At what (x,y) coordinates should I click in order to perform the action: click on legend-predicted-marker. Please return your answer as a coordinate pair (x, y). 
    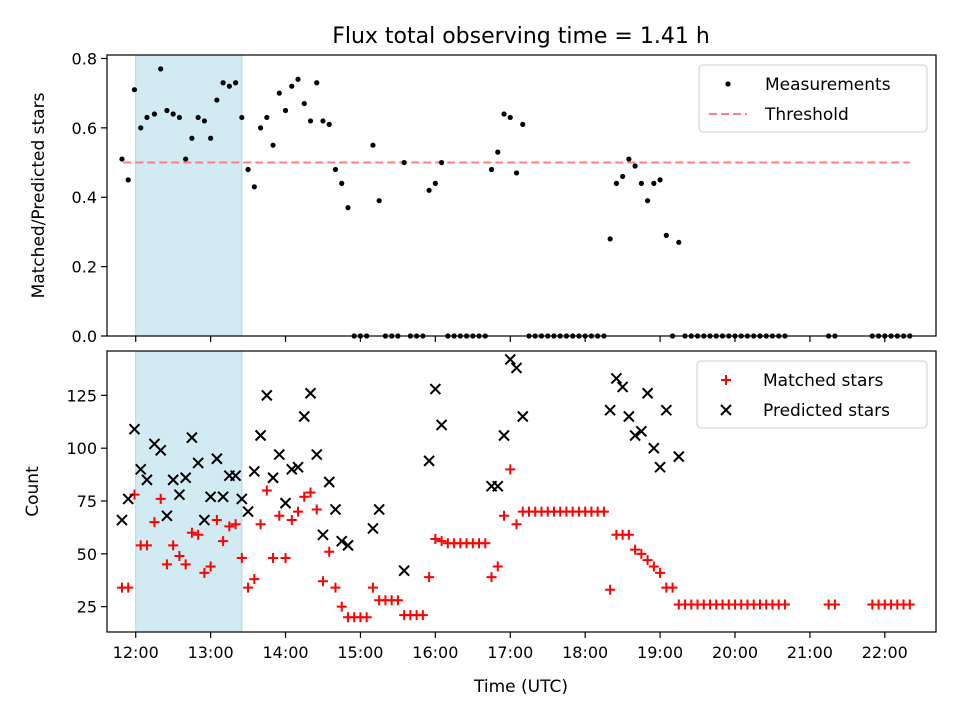
    Looking at the image, I should click on (726, 410).